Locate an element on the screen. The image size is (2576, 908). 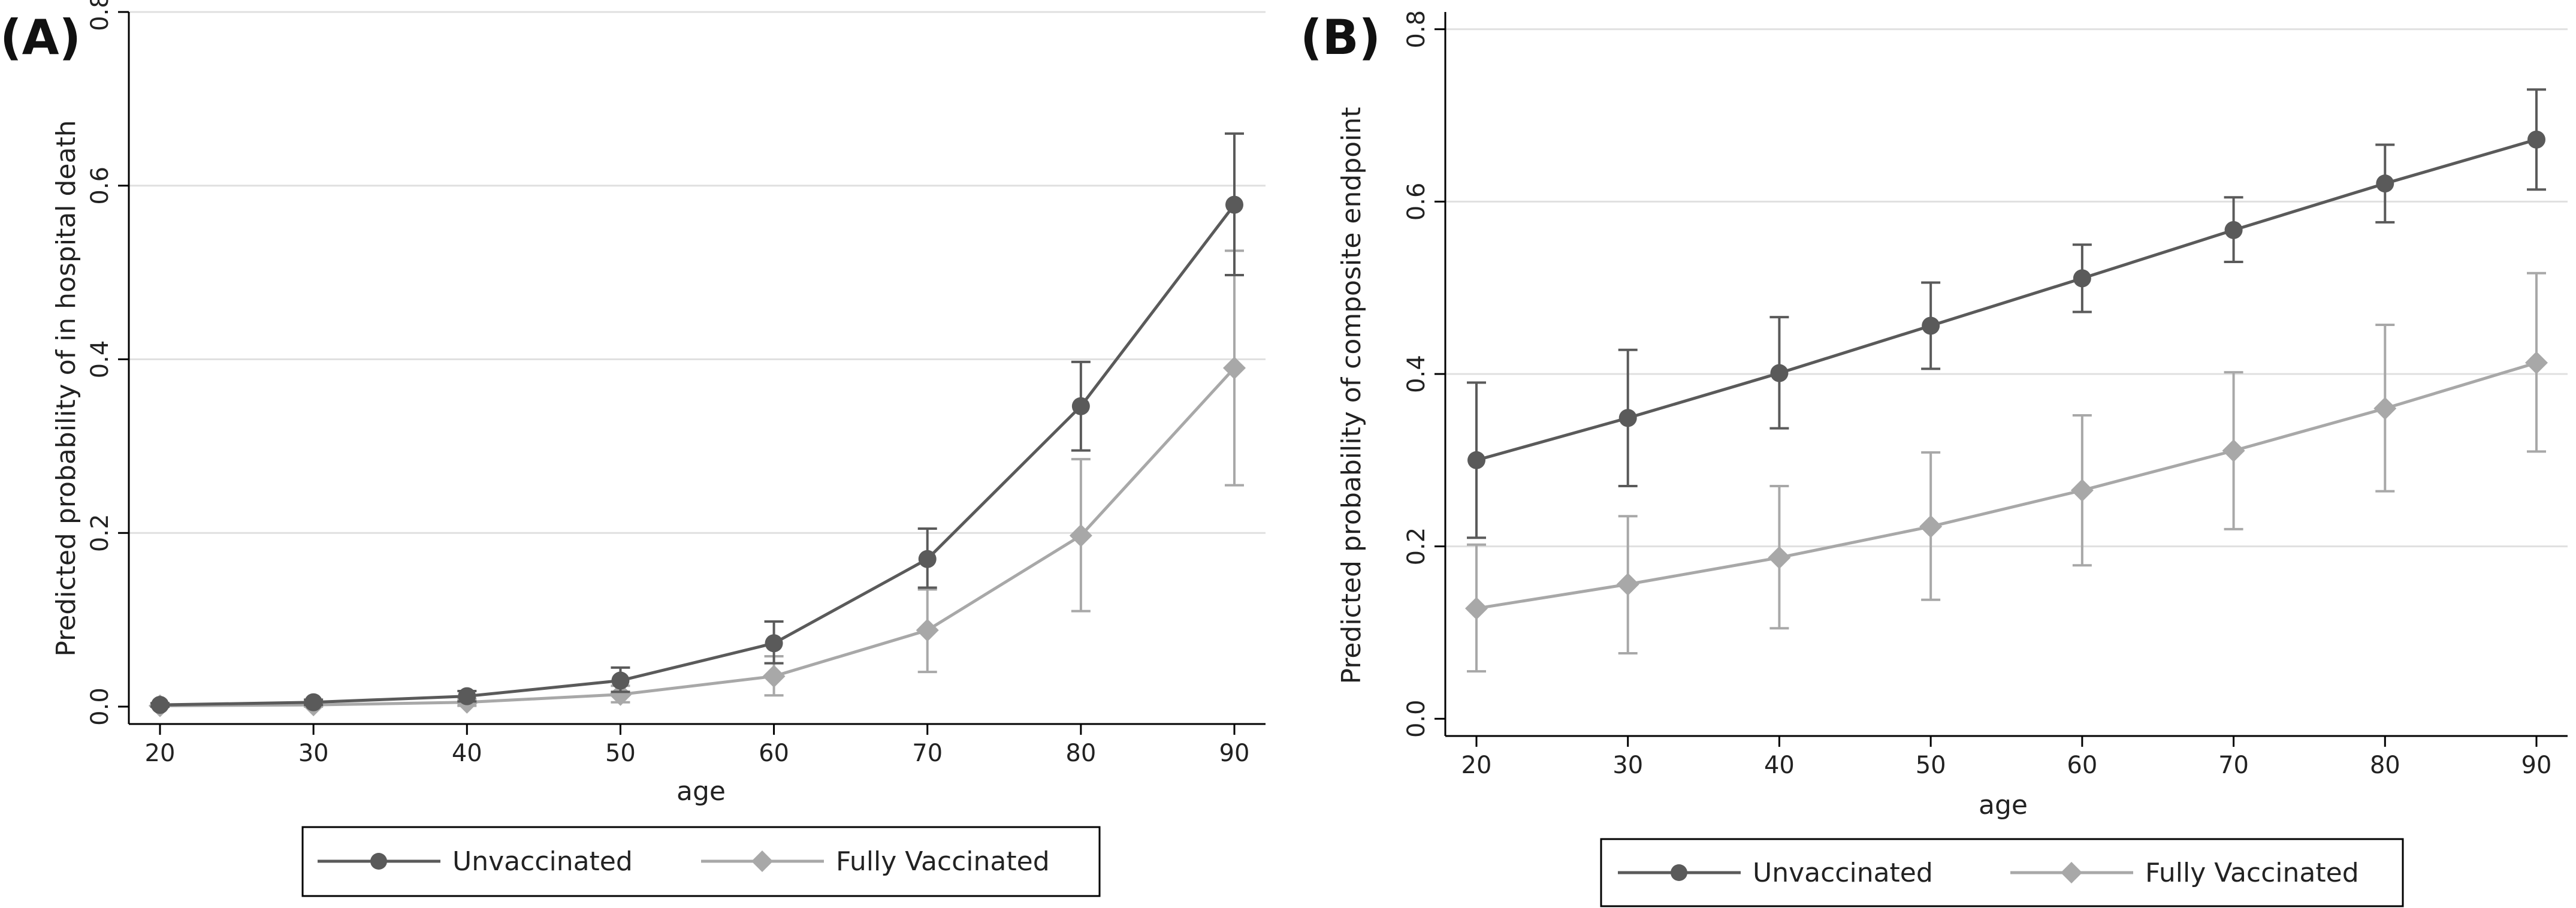
legend-box-b is located at coordinates (2002, 872).